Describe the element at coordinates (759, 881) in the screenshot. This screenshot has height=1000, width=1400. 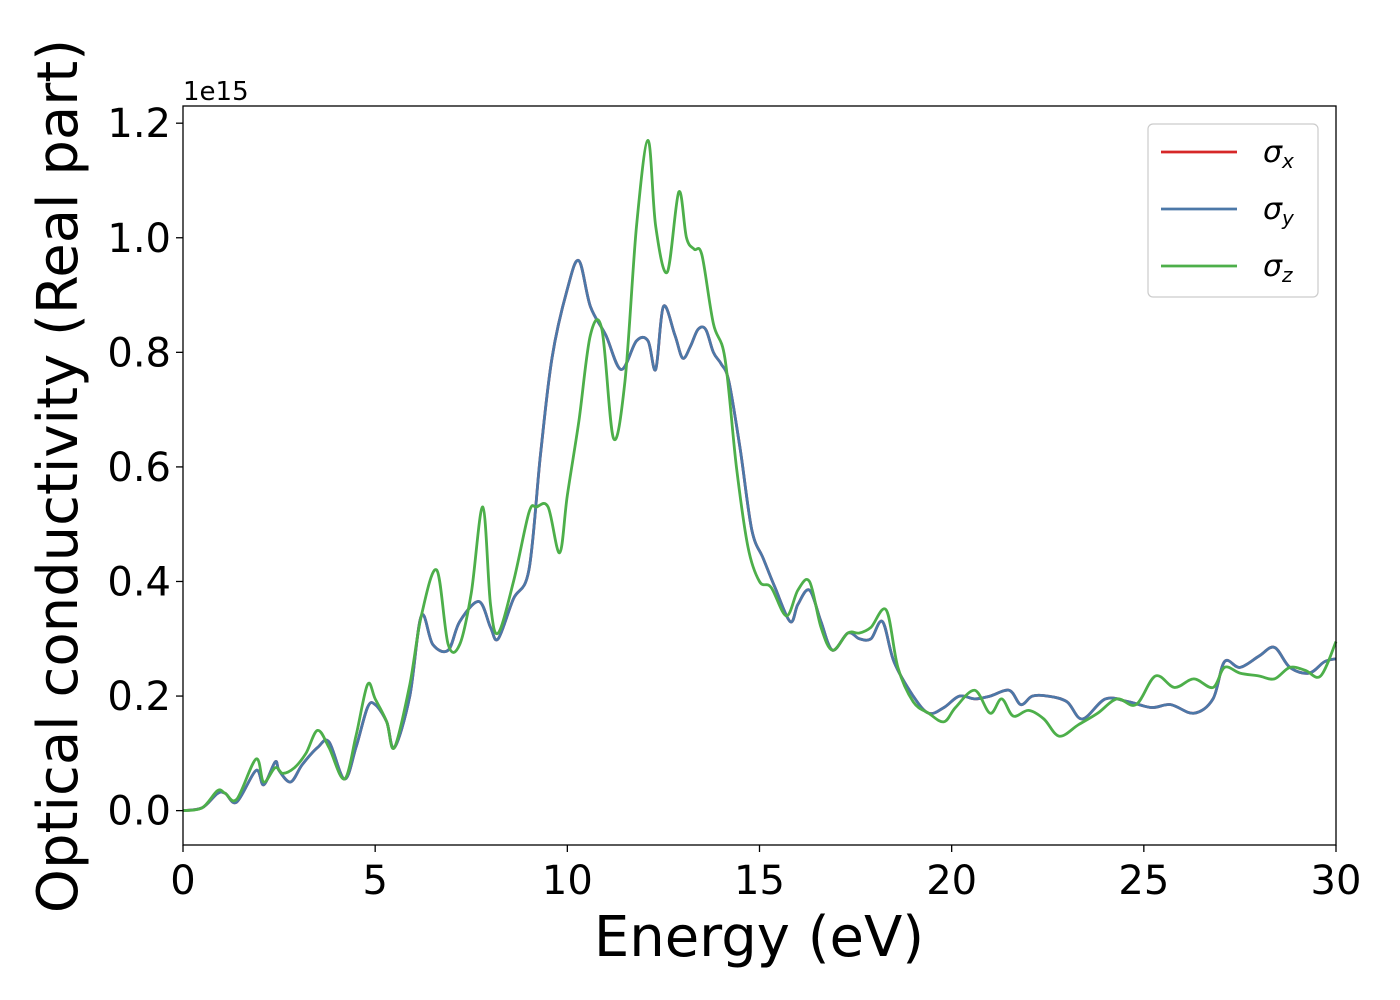
I see `x-tick-label: 15` at that location.